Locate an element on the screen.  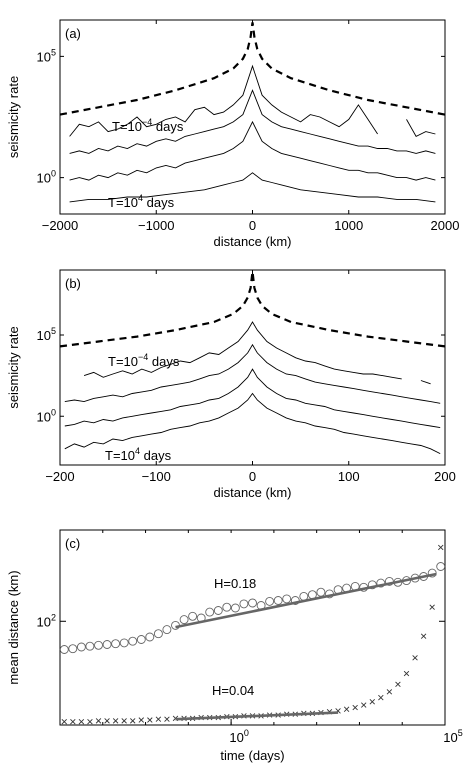
annotation-h-004: H=0.04 is located at coordinates (233, 690).